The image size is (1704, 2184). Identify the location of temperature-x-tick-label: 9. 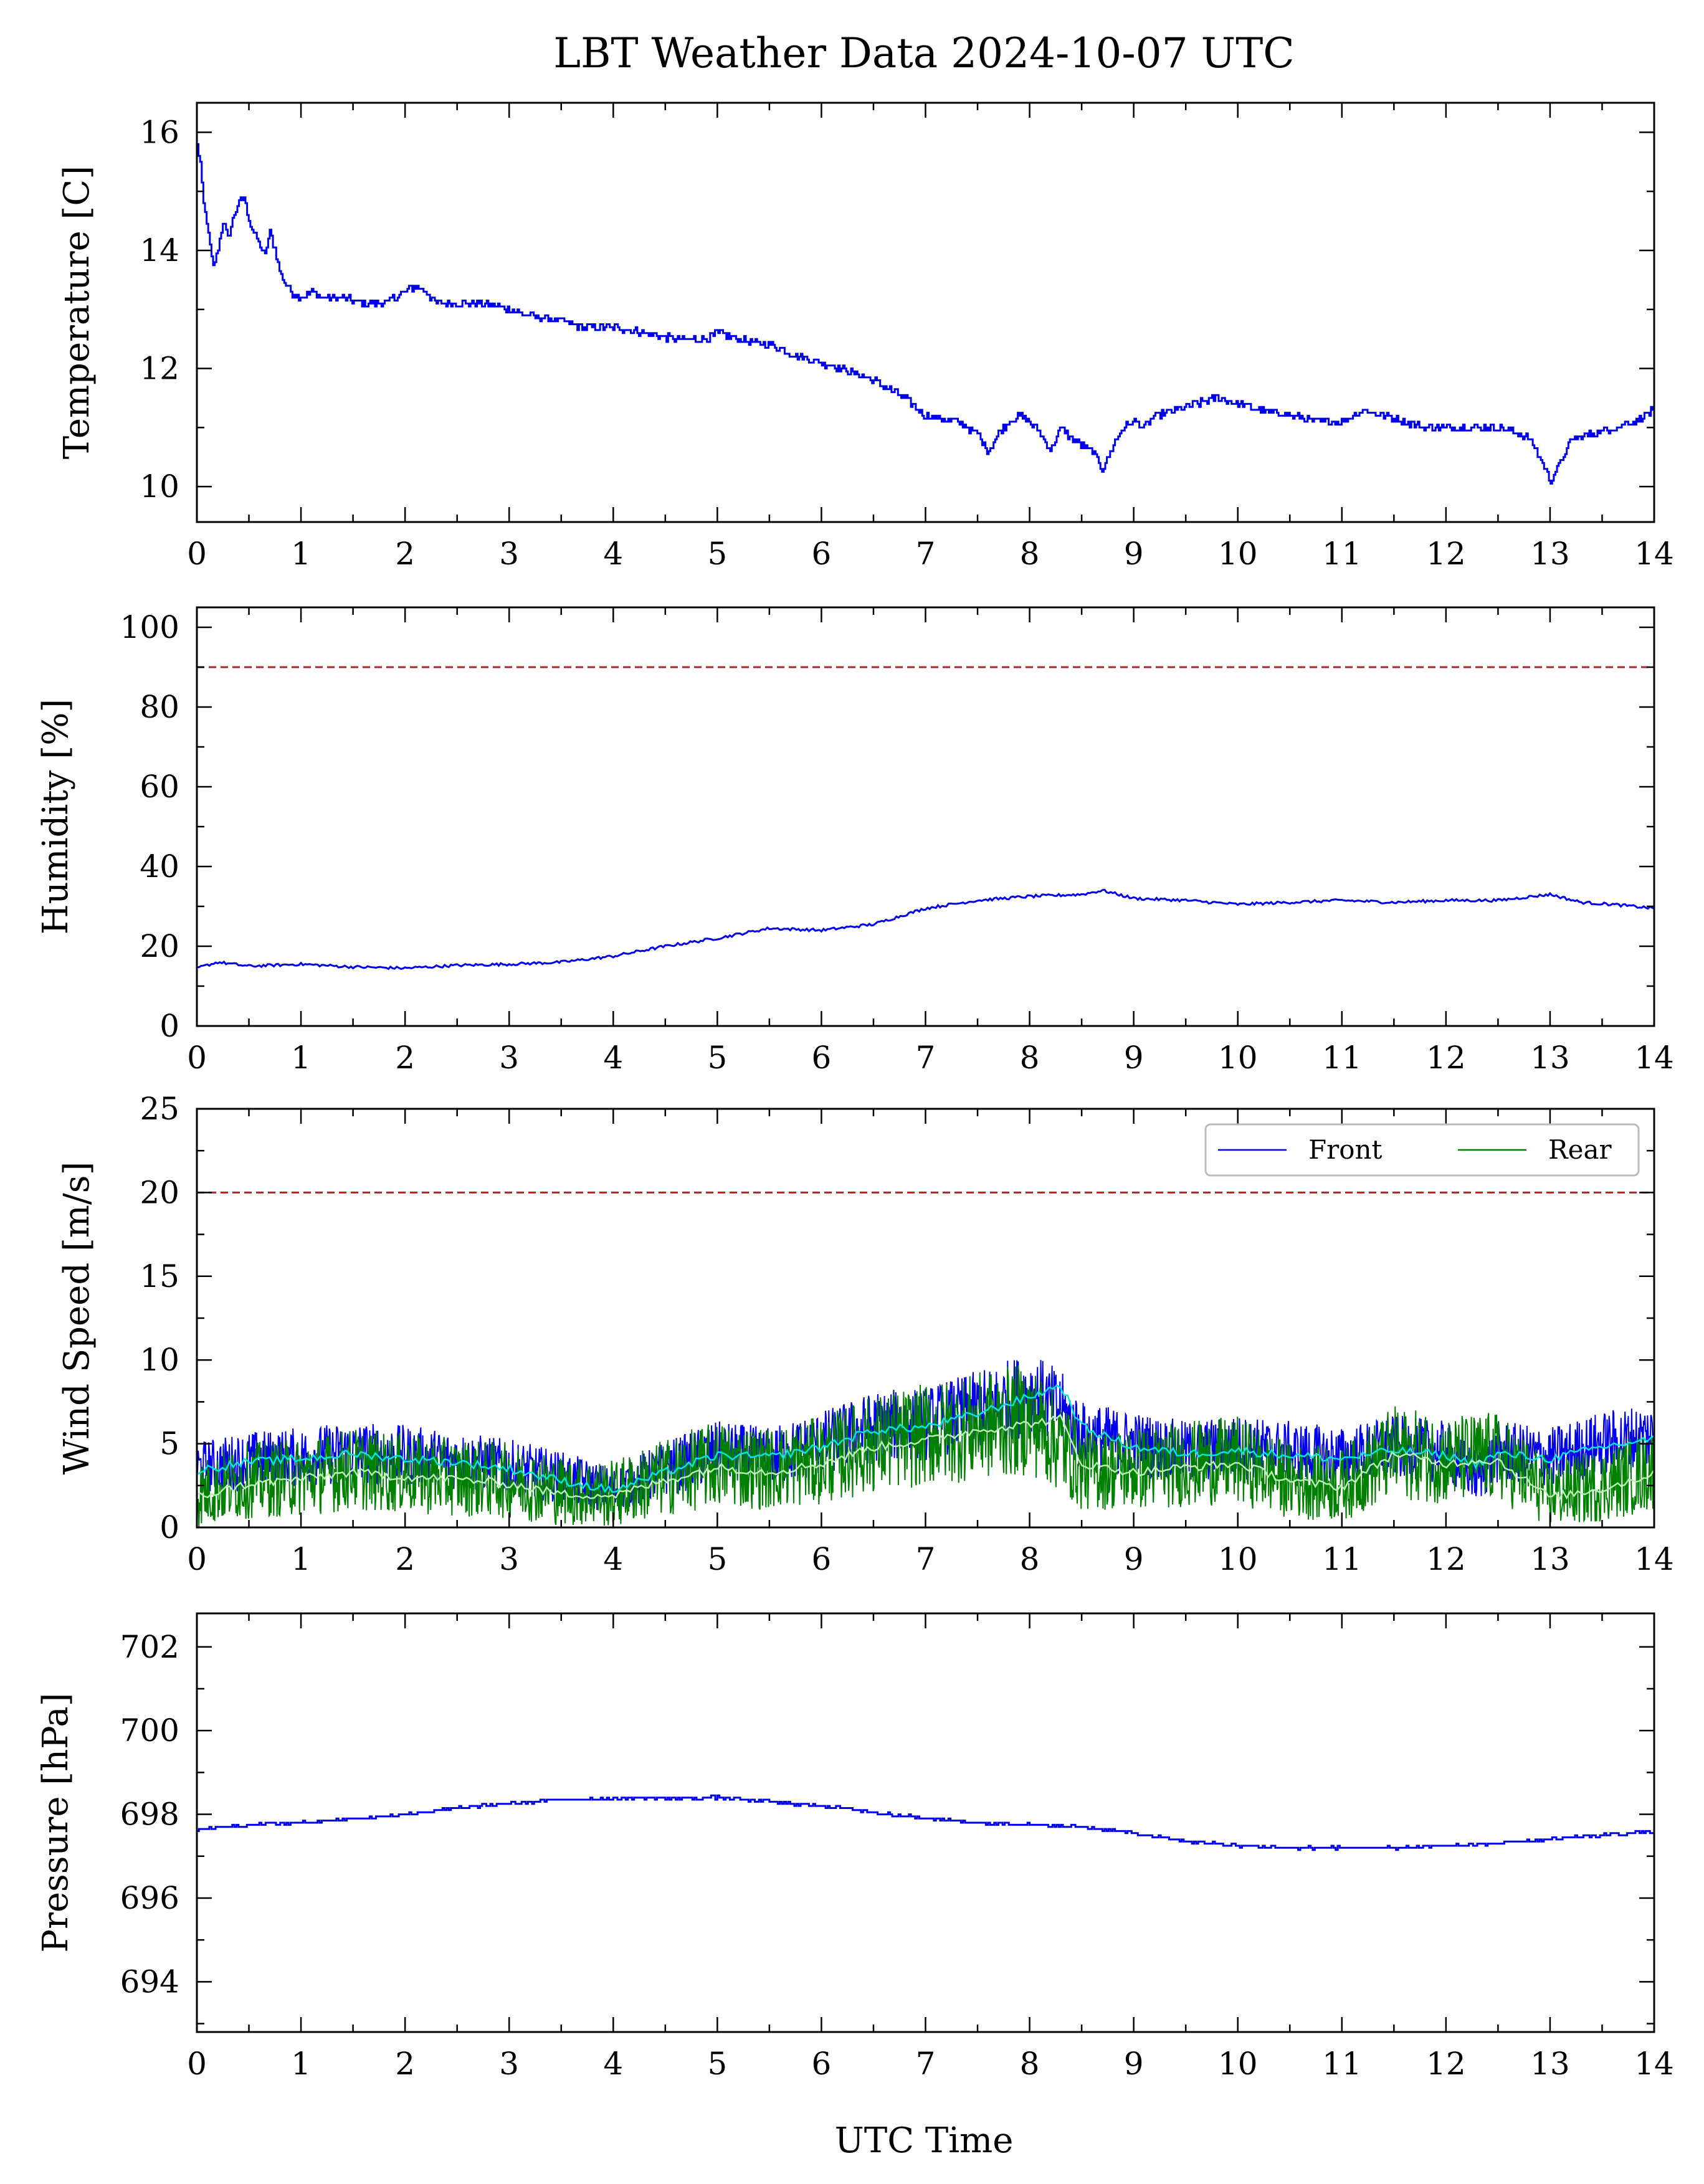
(1134, 554).